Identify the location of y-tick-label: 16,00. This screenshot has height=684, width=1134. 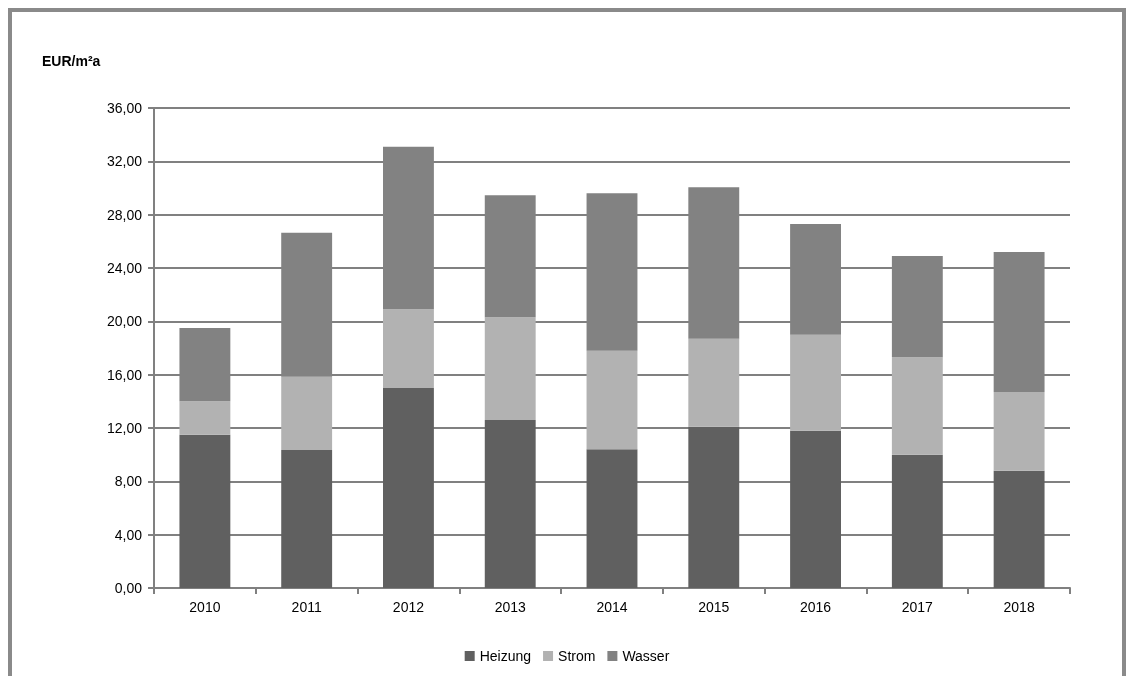
(124, 374).